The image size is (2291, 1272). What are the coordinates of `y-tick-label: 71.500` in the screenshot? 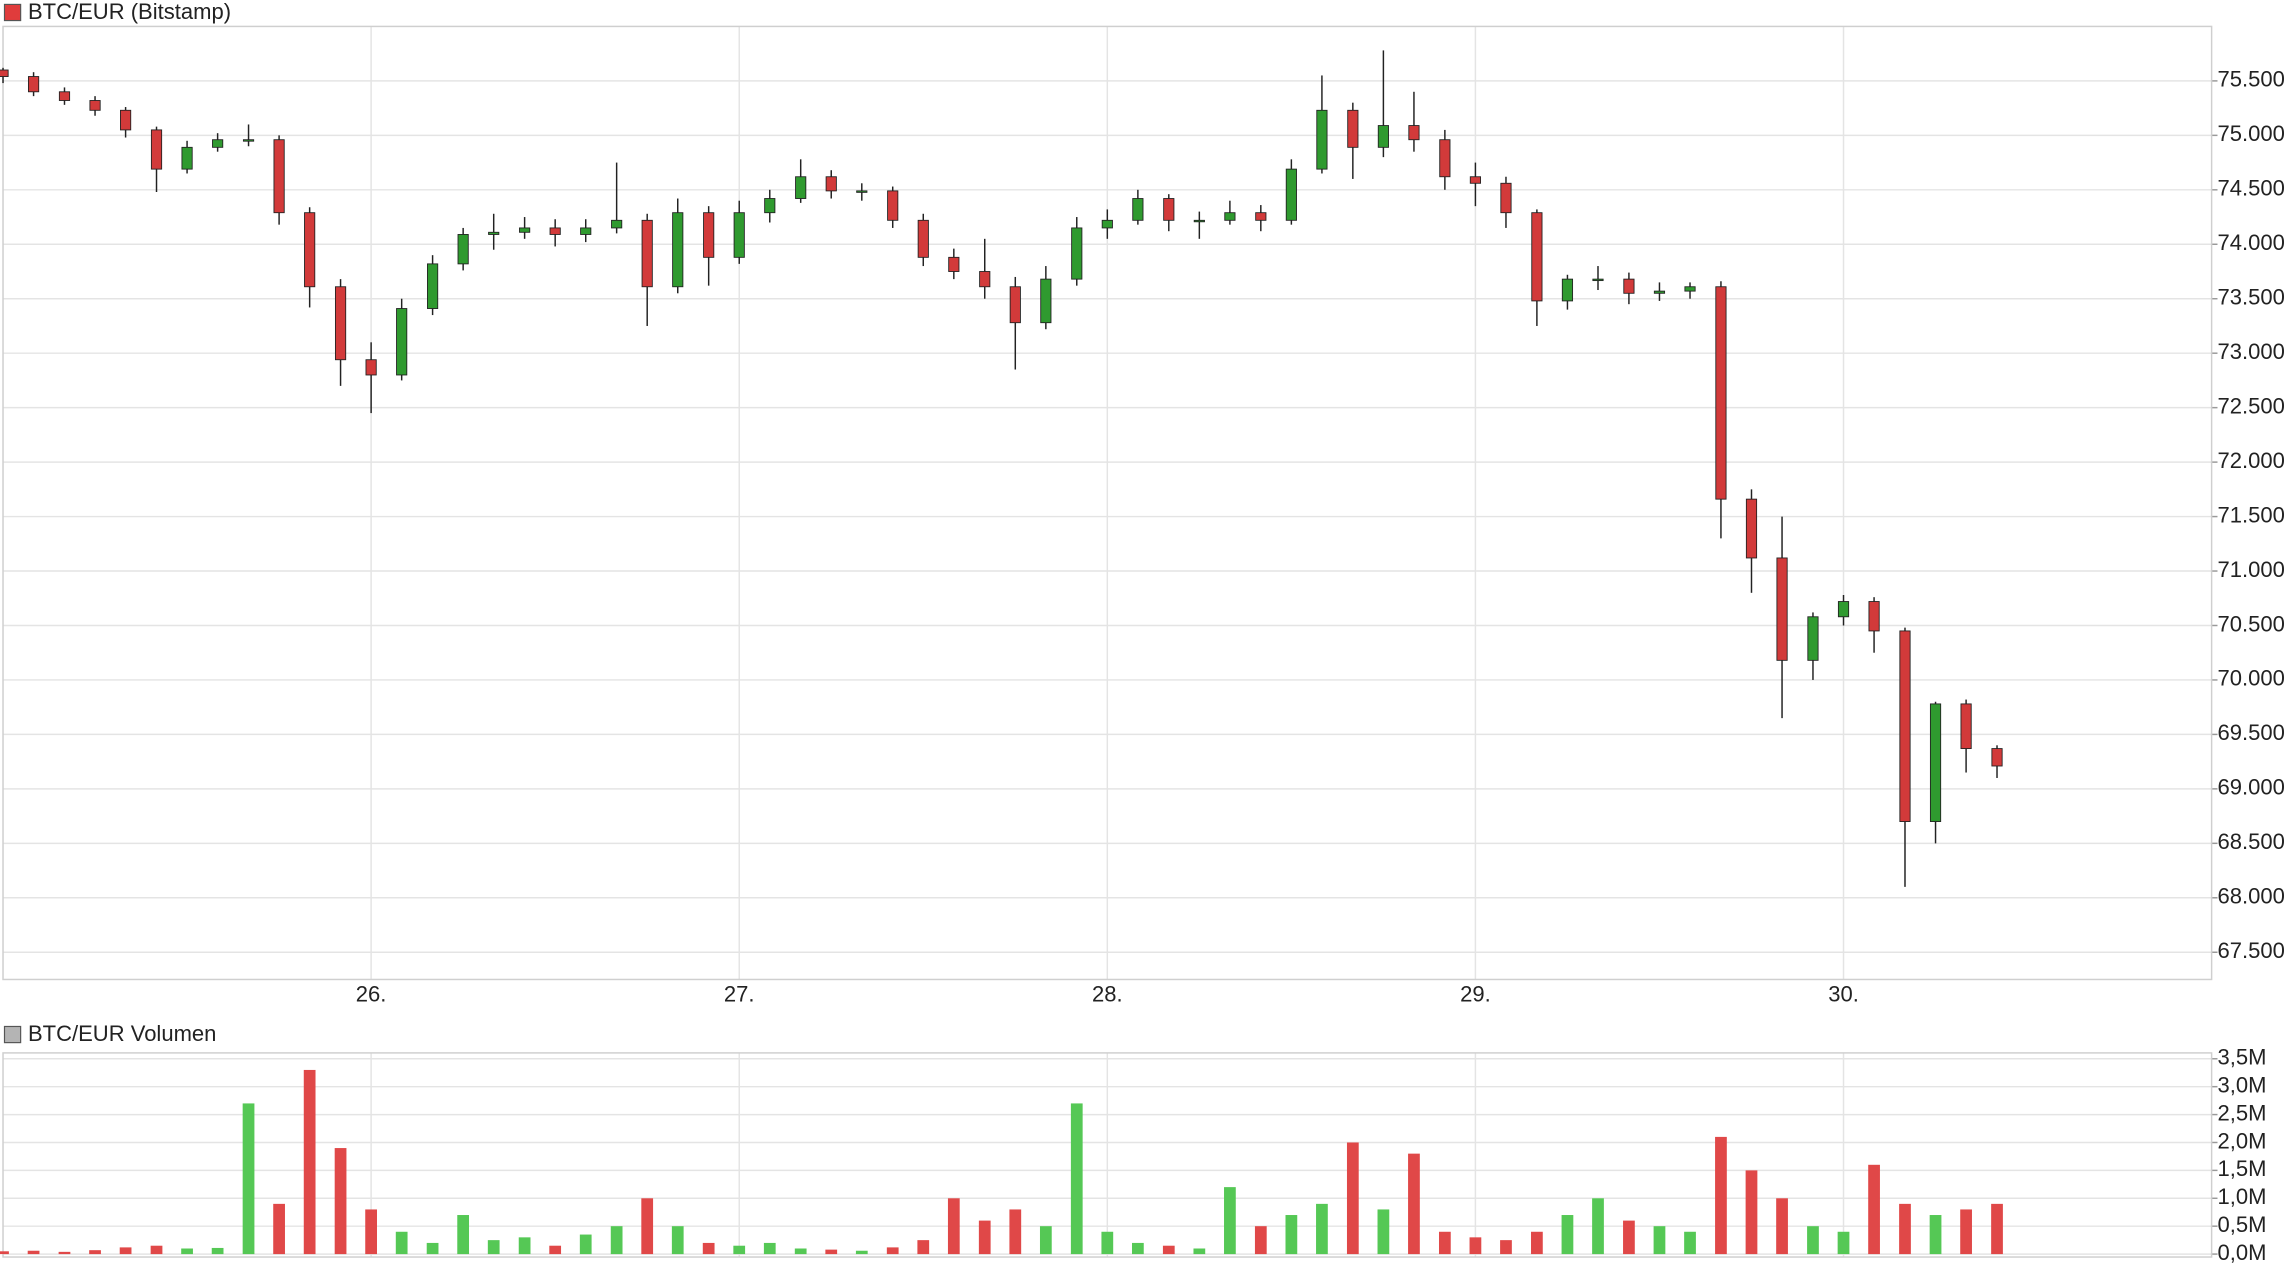 It's located at (2250, 514).